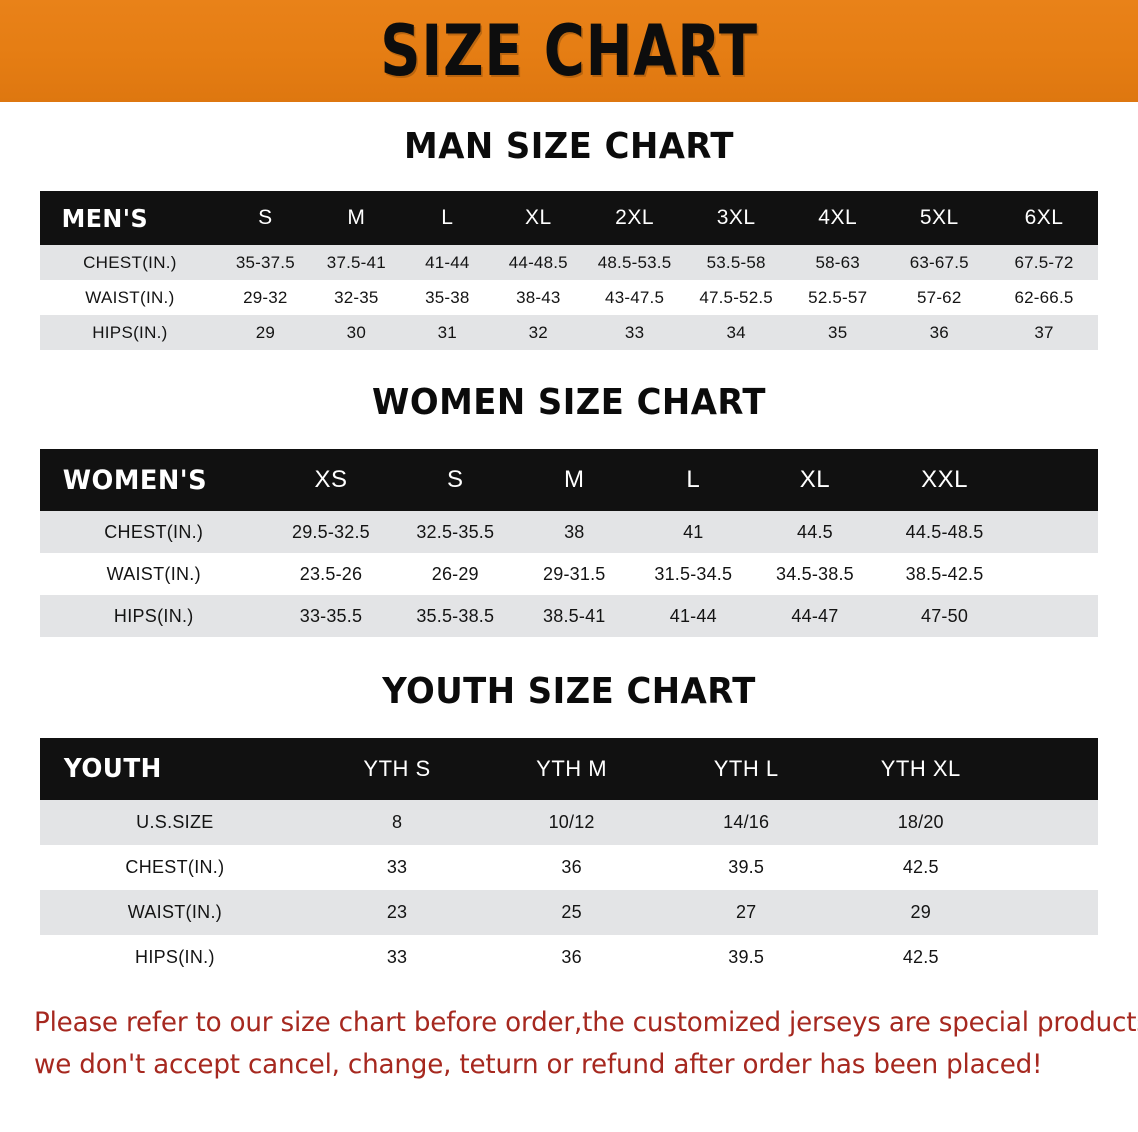 Image resolution: width=1138 pixels, height=1132 pixels. What do you see at coordinates (746, 867) in the screenshot?
I see `youth-cell: 39.5` at bounding box center [746, 867].